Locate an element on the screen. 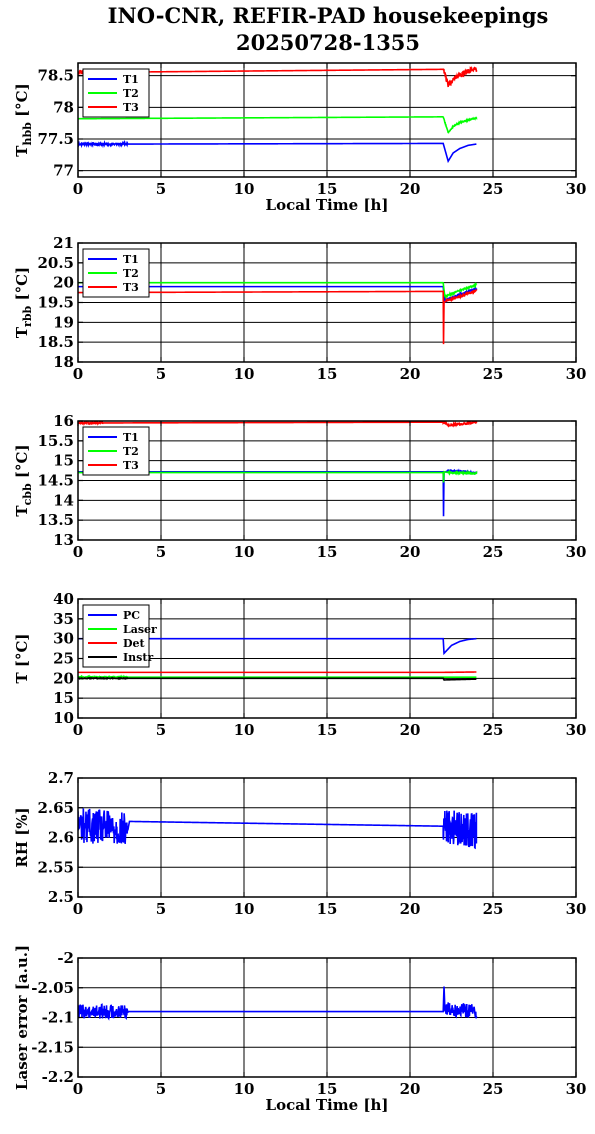 The height and width of the screenshot is (1134, 595). y-axis-label: Thbb [°C] is located at coordinates (23, 119).